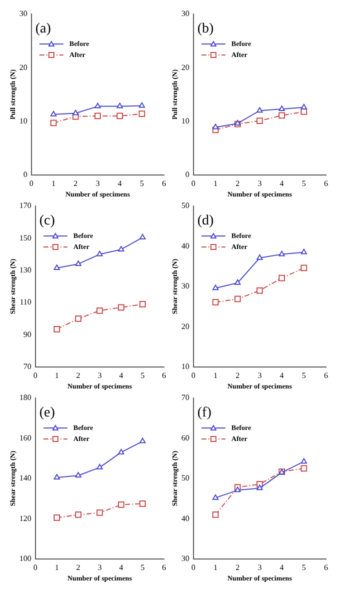  I want to click on annotation: (e), so click(47, 413).